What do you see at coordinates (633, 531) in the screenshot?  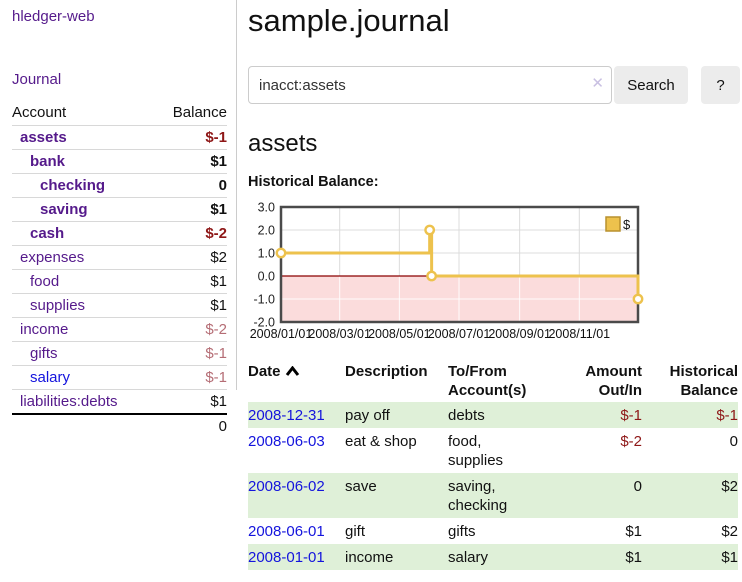 I see `transaction-amount: $1` at bounding box center [633, 531].